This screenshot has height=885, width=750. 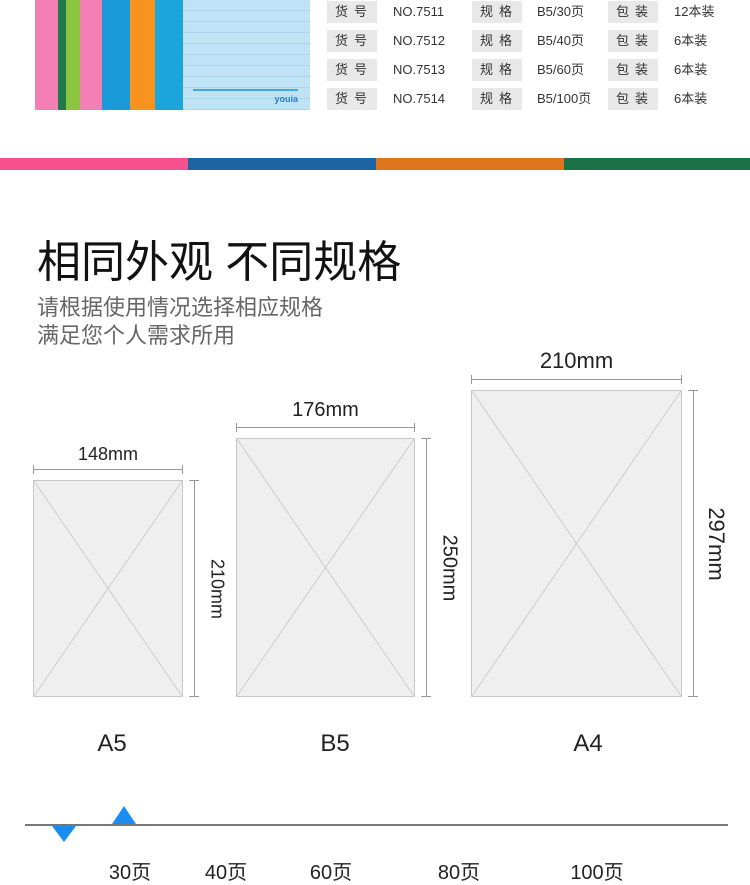 What do you see at coordinates (694, 11) in the screenshot?
I see `cell-pack: 12本装` at bounding box center [694, 11].